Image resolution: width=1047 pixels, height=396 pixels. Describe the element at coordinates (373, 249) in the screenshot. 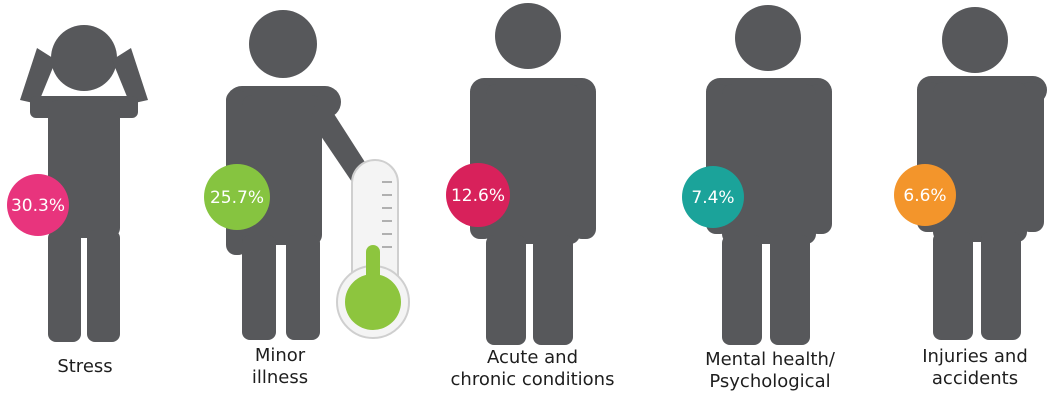

I see `thermometer-icon` at that location.